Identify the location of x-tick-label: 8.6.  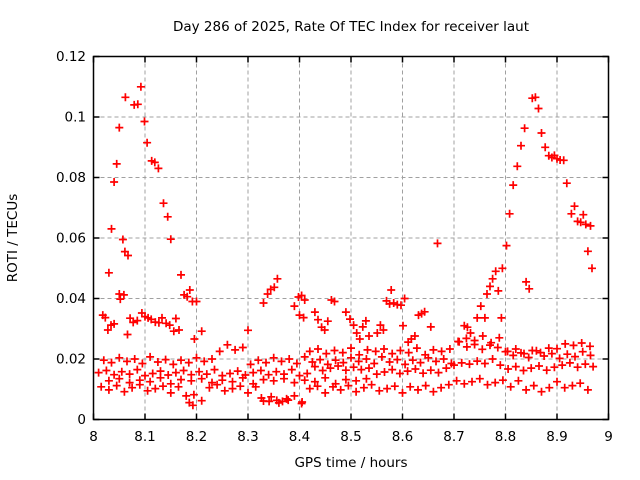
(402, 437).